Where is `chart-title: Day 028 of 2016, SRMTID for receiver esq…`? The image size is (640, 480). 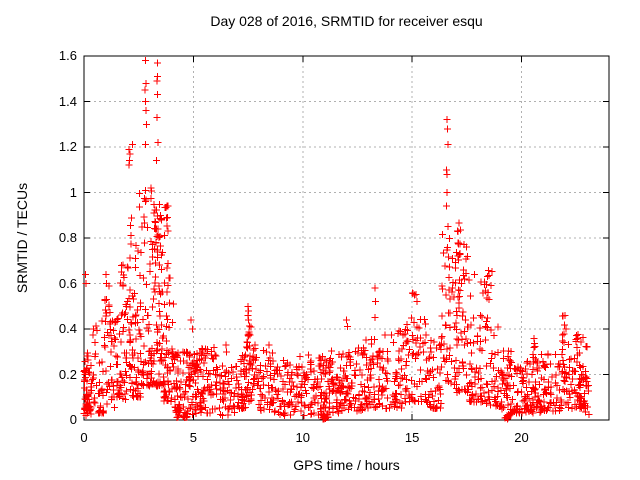 chart-title: Day 028 of 2016, SRMTID for receiver esq… is located at coordinates (346, 21).